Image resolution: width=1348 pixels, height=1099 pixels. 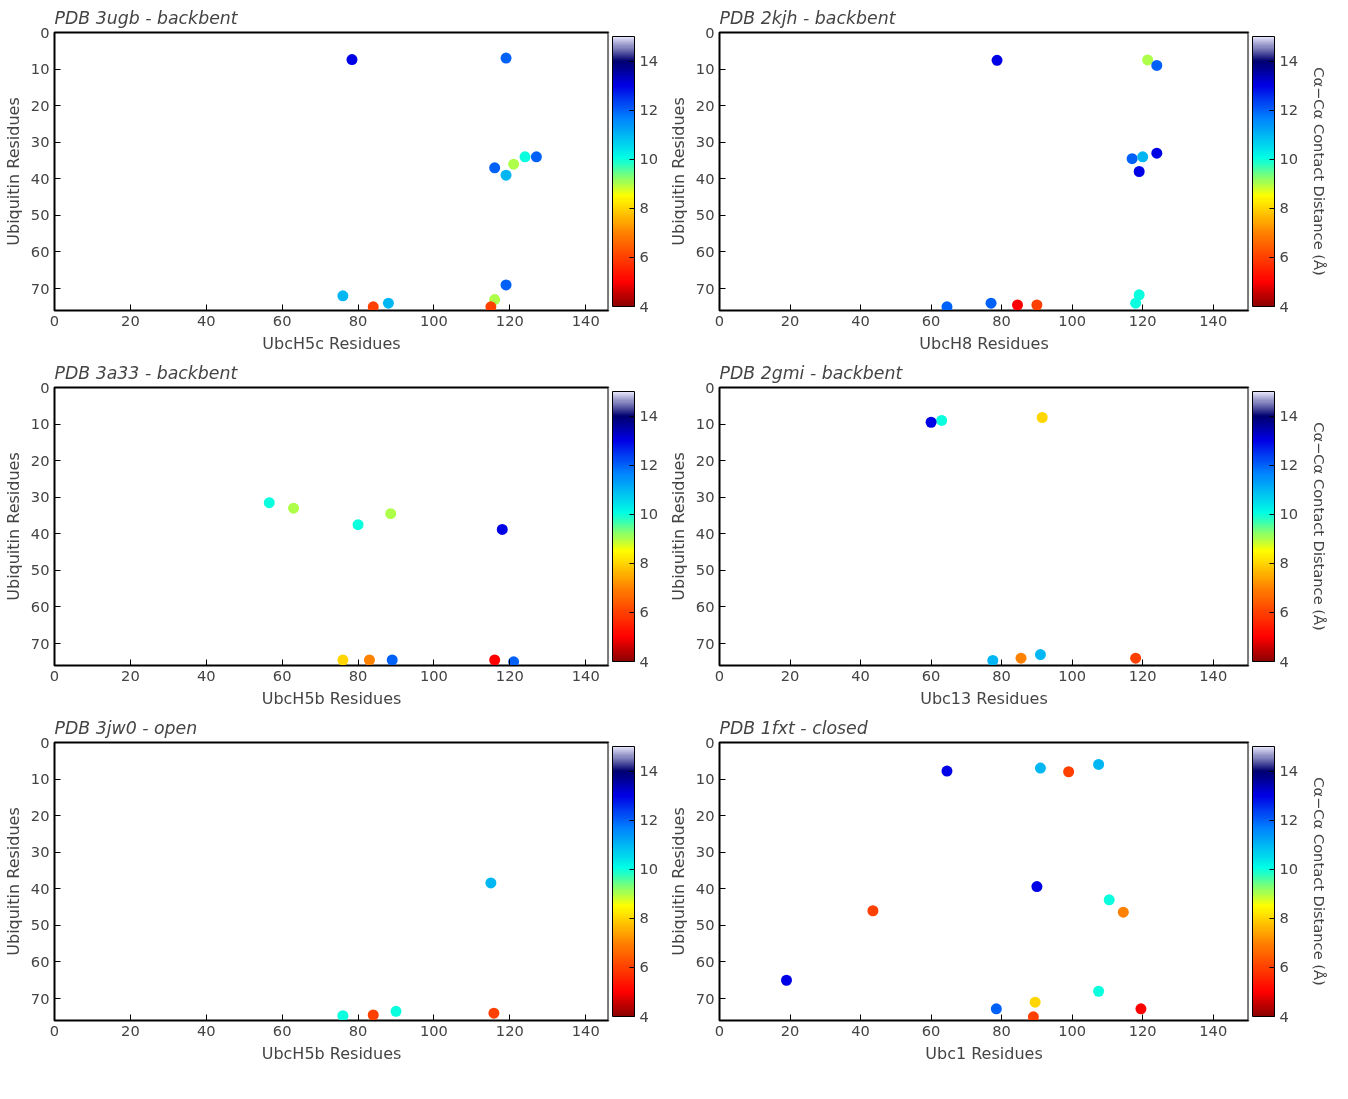 What do you see at coordinates (146, 17) in the screenshot?
I see `chart-title: PDB 3ugb - backbent` at bounding box center [146, 17].